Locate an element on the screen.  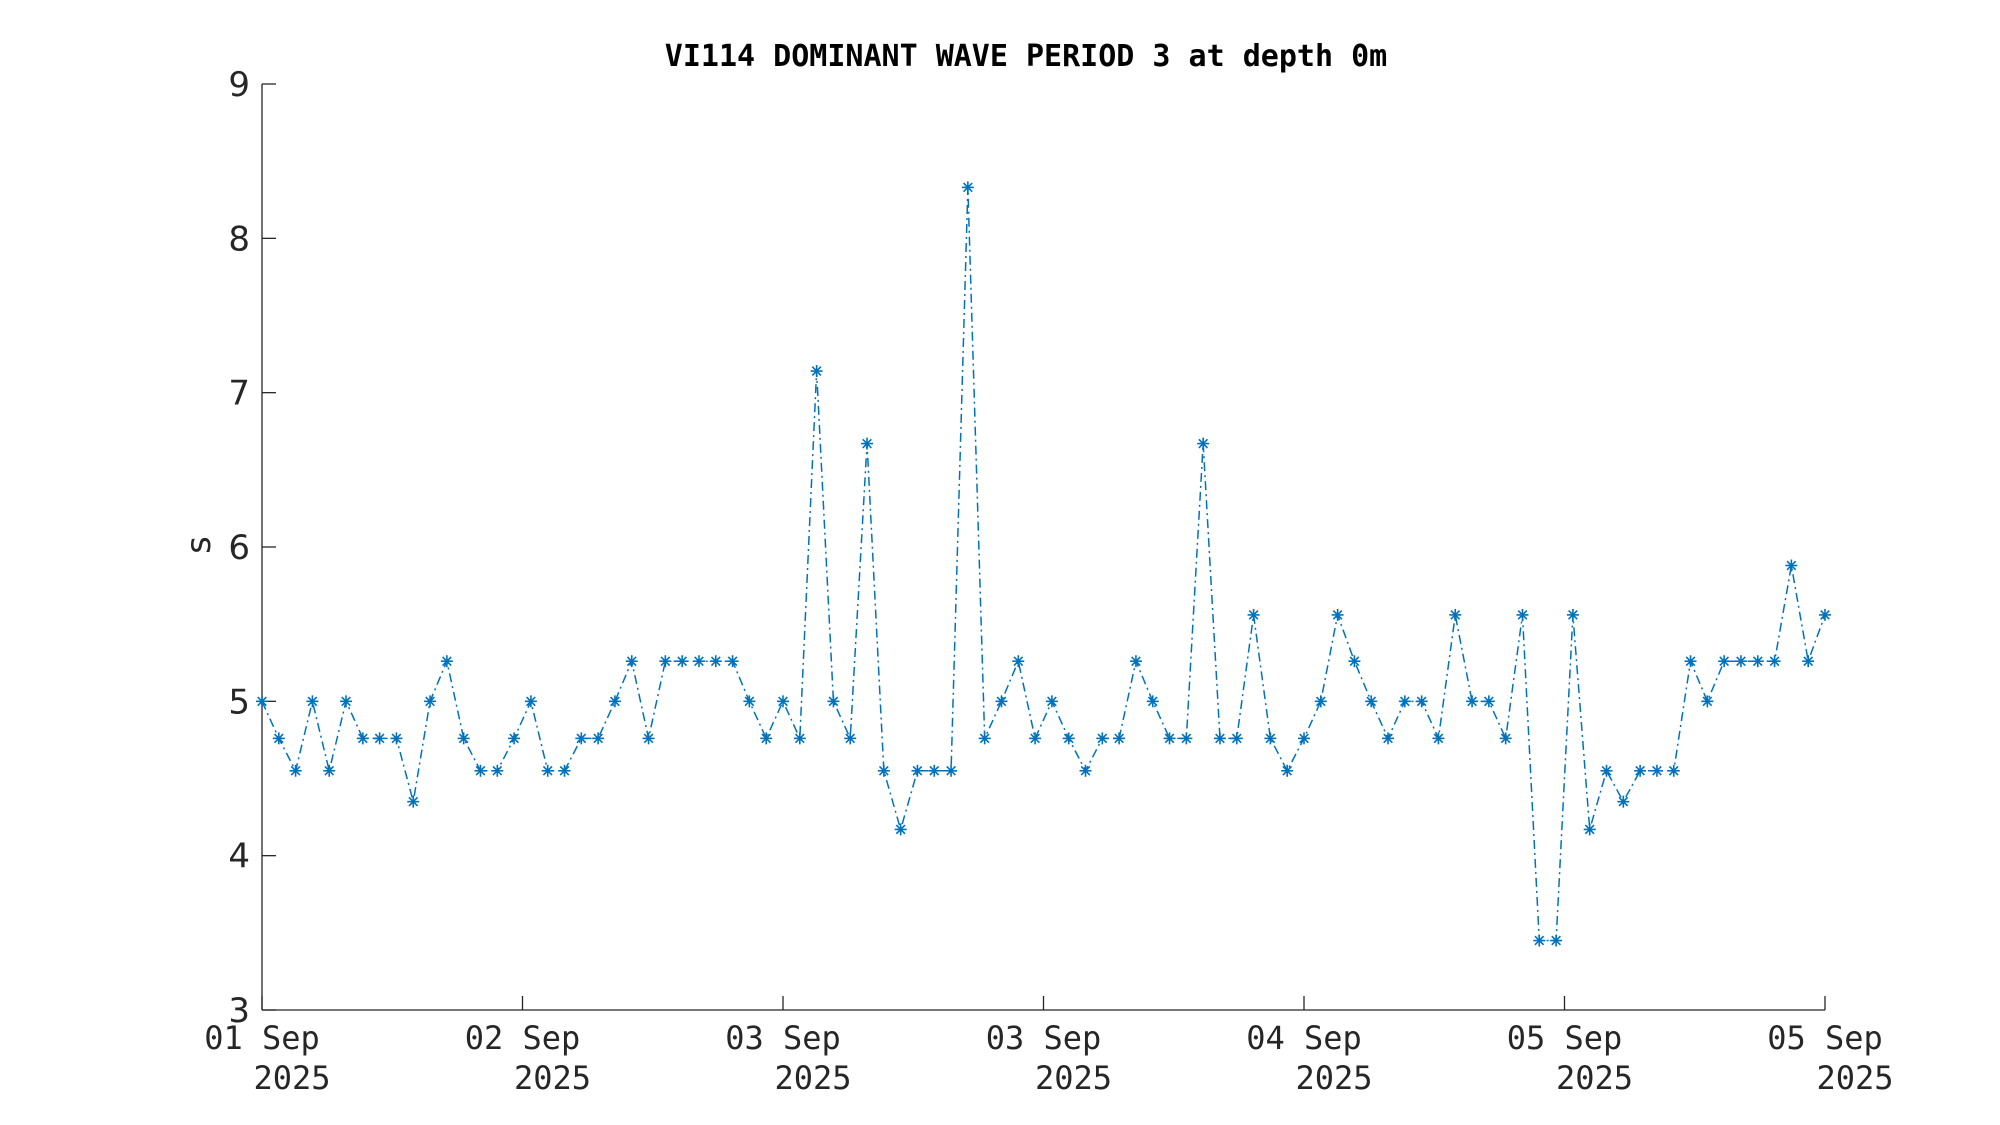
x-tick-label-date: 04 Sep is located at coordinates (1304, 1038).